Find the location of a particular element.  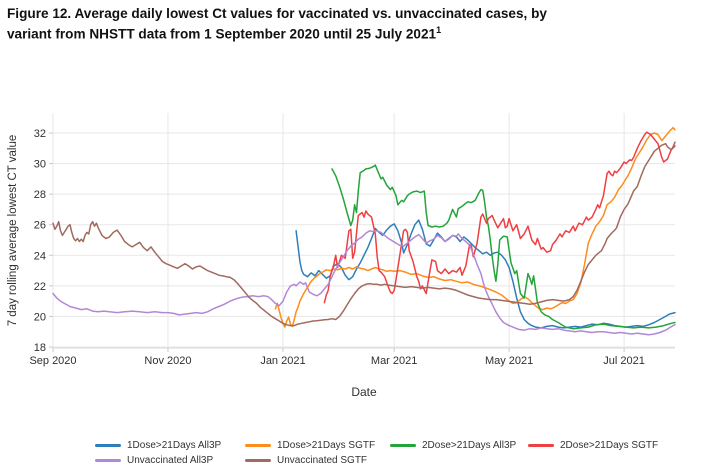

x-axis-title: Date is located at coordinates (364, 392).